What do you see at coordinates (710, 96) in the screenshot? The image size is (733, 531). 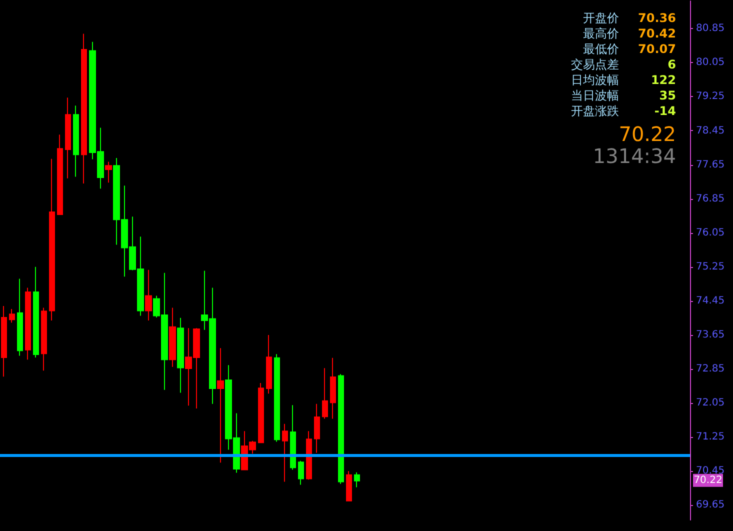 I see `y-tick-label: 79.25` at bounding box center [710, 96].